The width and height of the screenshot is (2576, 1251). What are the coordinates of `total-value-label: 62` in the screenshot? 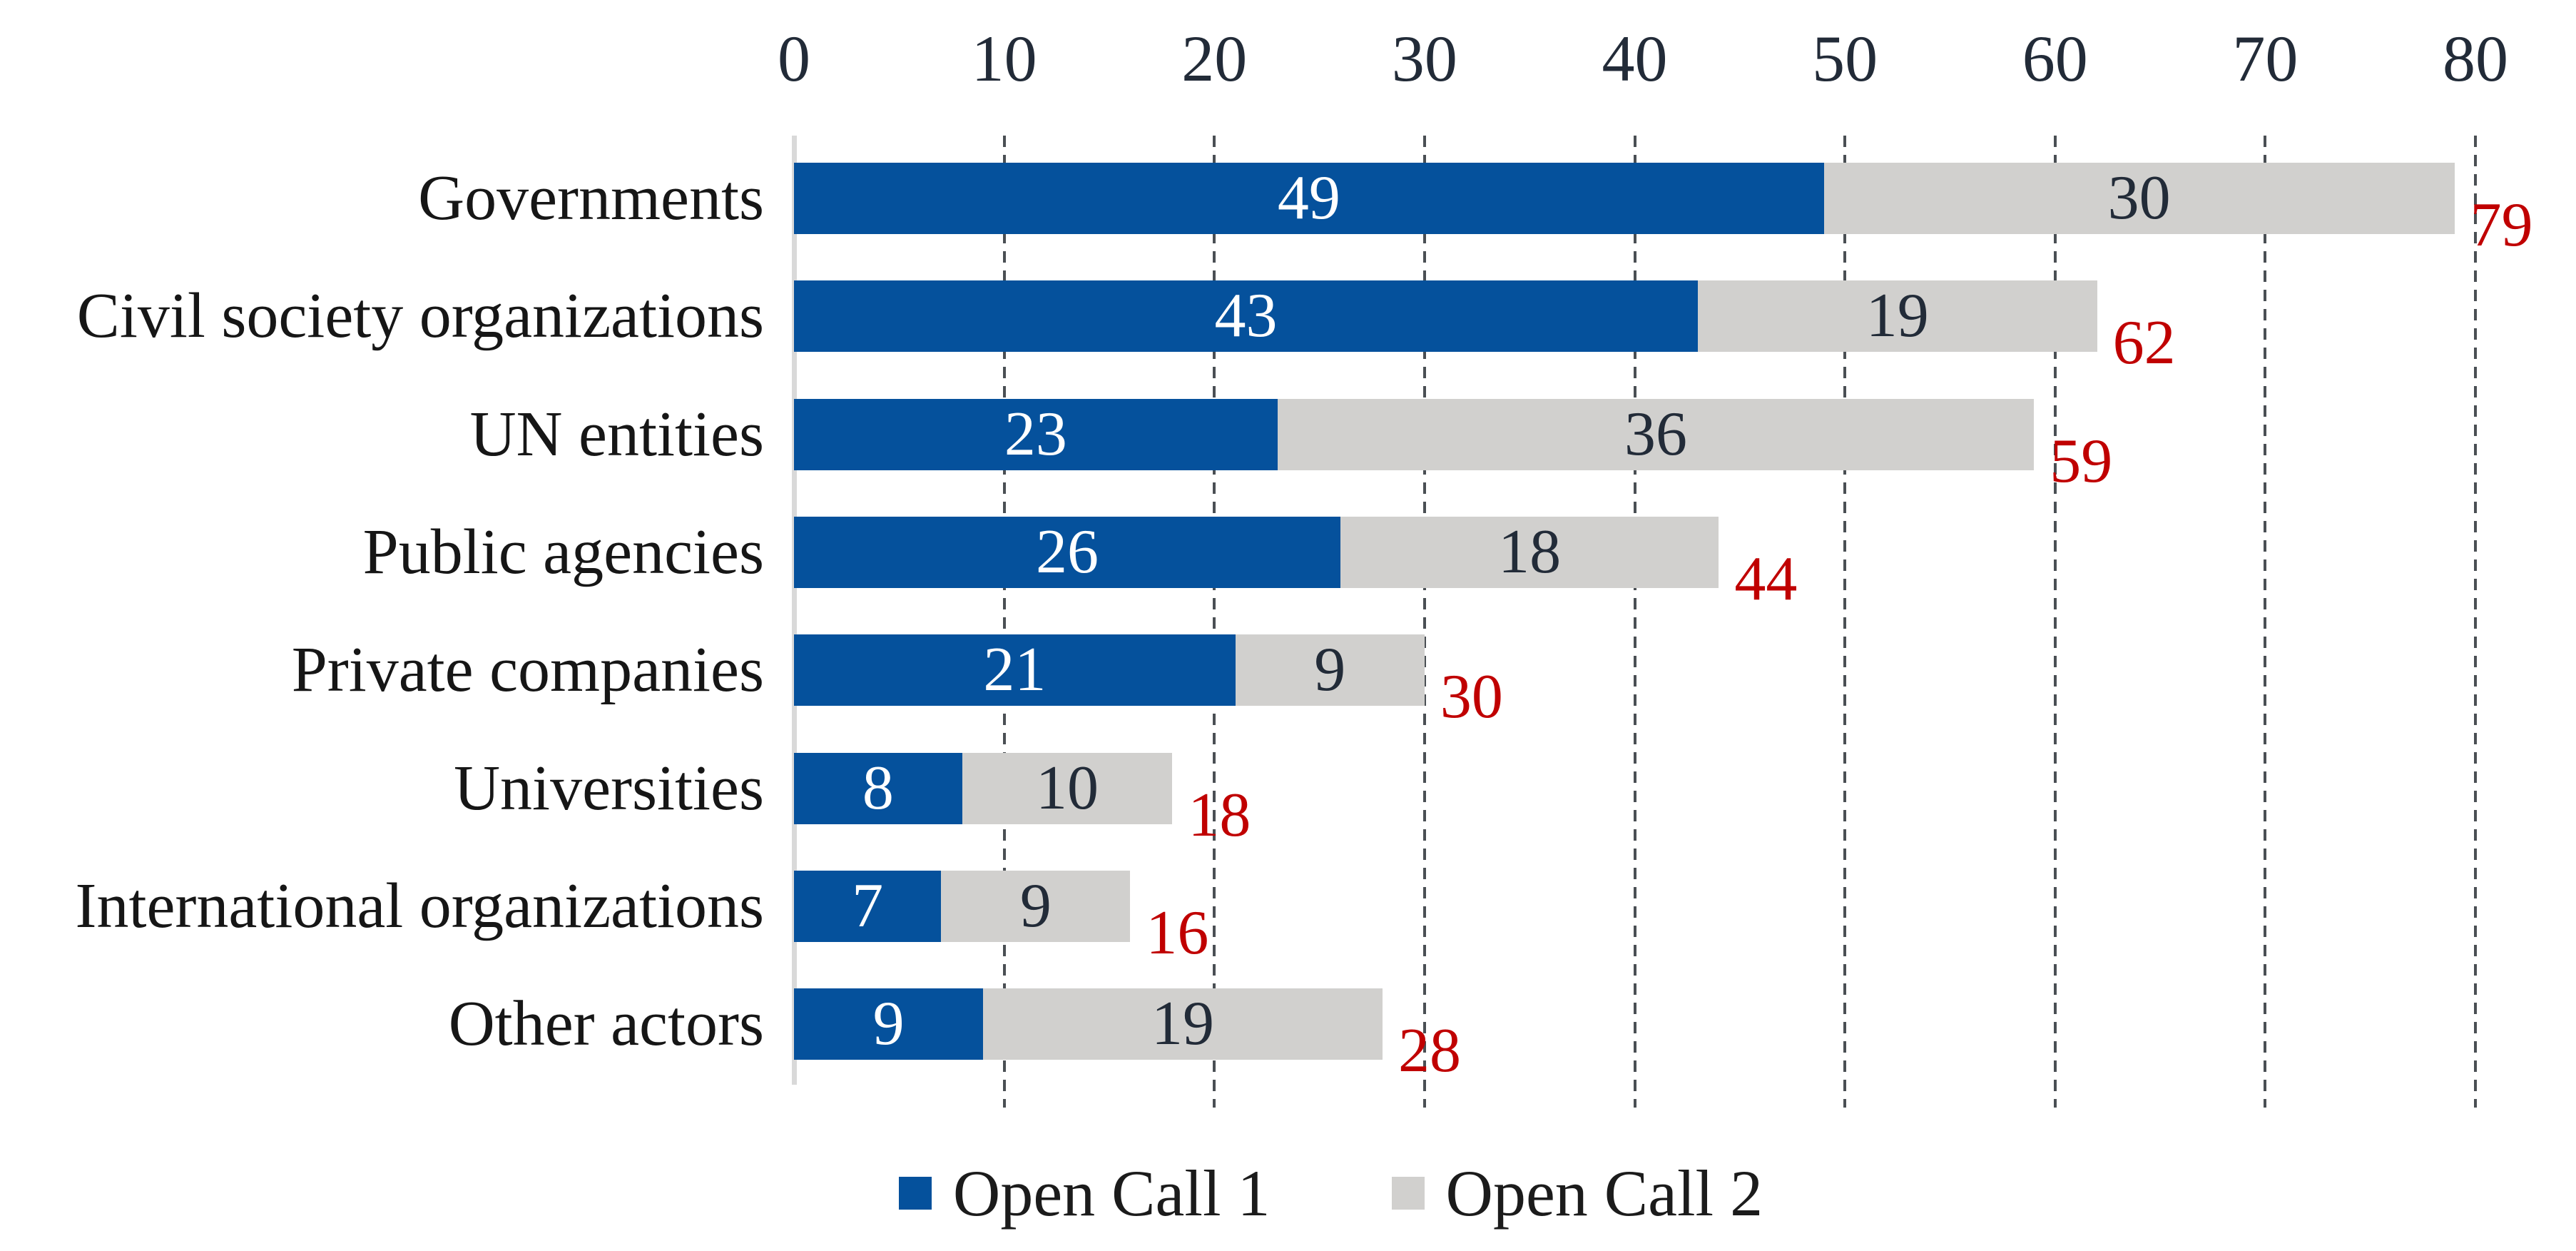 It's located at (2144, 343).